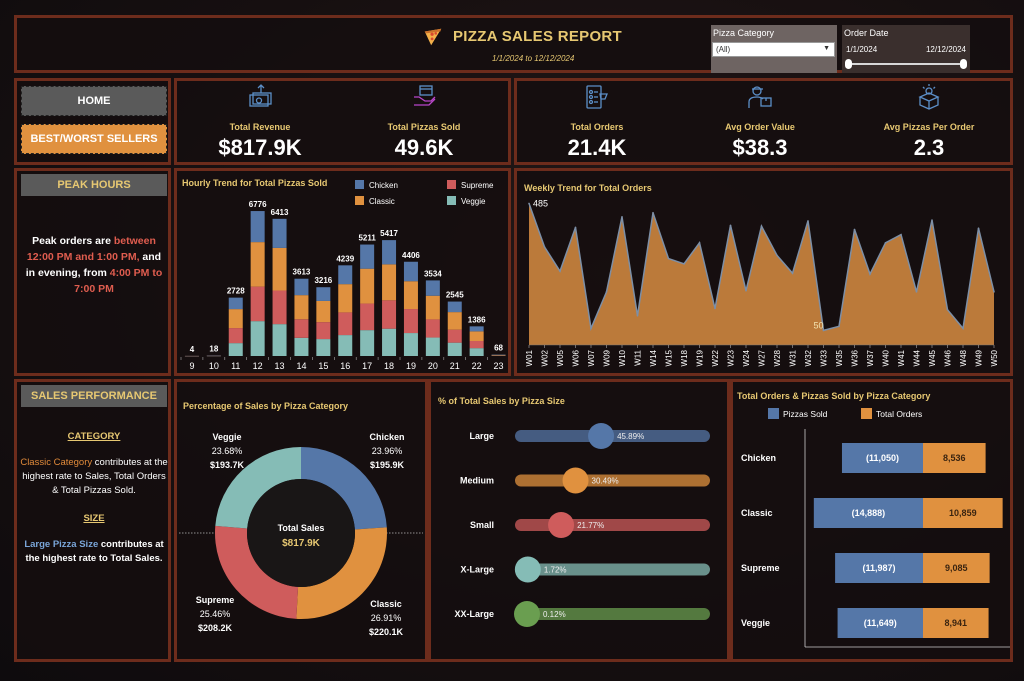  What do you see at coordinates (746, 357) in the screenshot?
I see `x-tick-label: W24` at bounding box center [746, 357].